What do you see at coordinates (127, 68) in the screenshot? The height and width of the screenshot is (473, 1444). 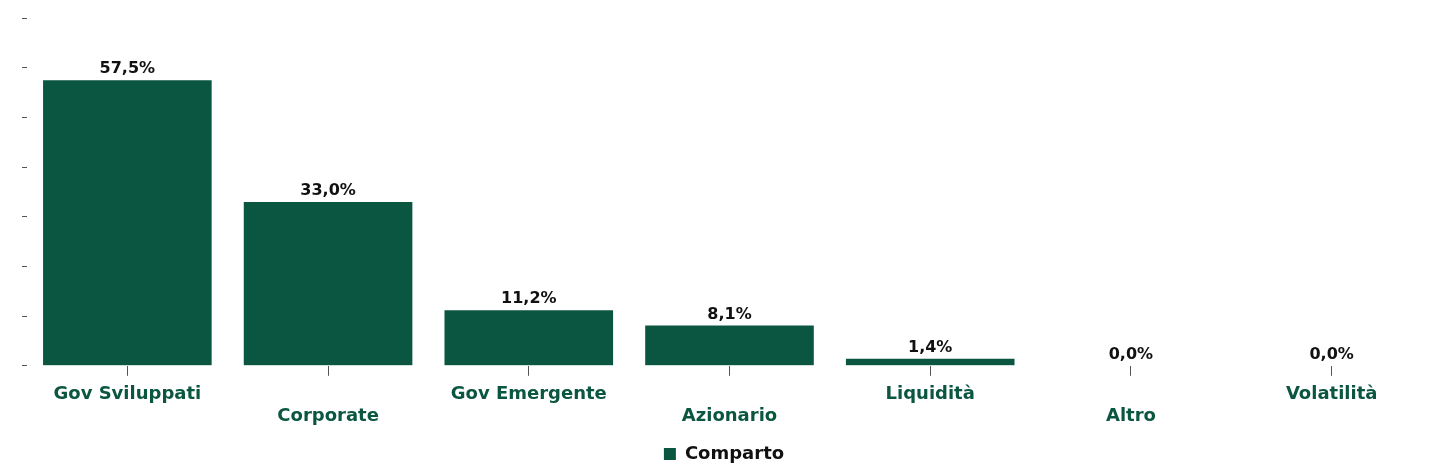 I see `data-label: 57,5%` at bounding box center [127, 68].